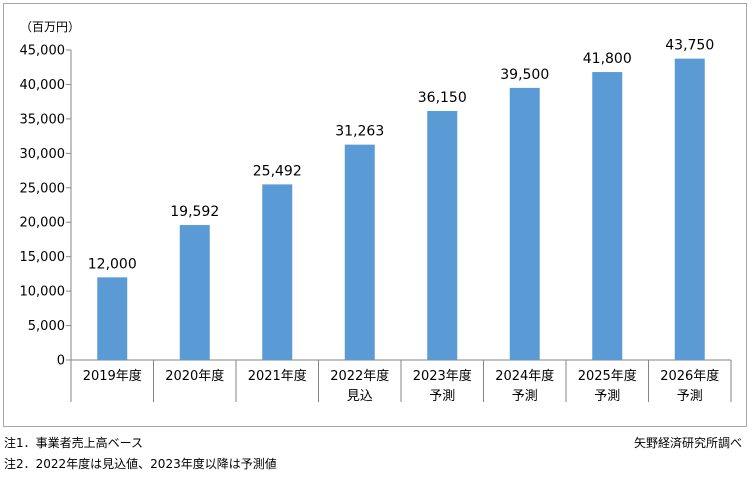  Describe the element at coordinates (43, 223) in the screenshot. I see `y-tick-label: 20,000` at that location.